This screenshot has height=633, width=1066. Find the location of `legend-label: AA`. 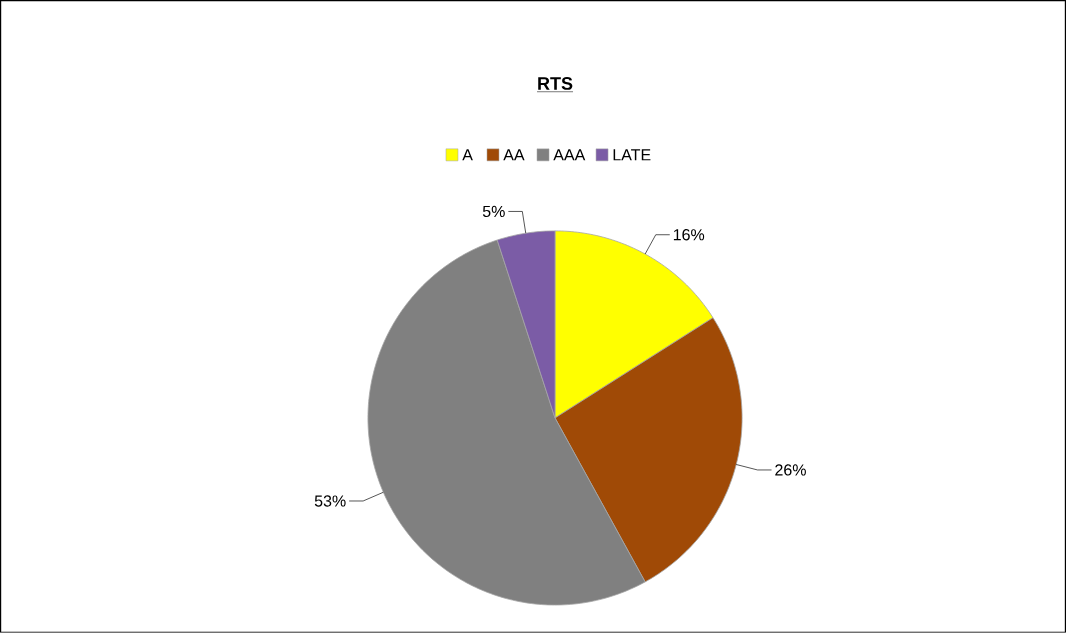

legend-label: AA is located at coordinates (514, 155).